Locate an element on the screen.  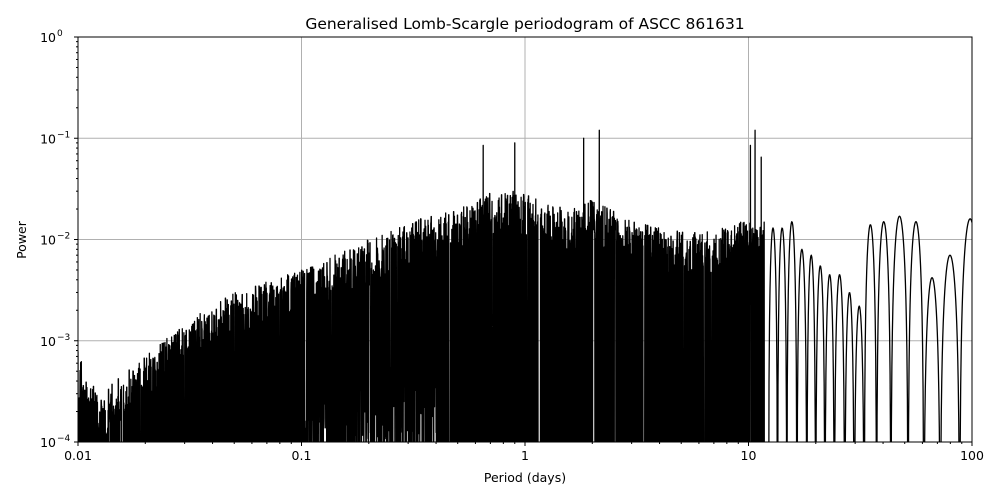
y-tick-exponent: 0 is located at coordinates (60, 34).